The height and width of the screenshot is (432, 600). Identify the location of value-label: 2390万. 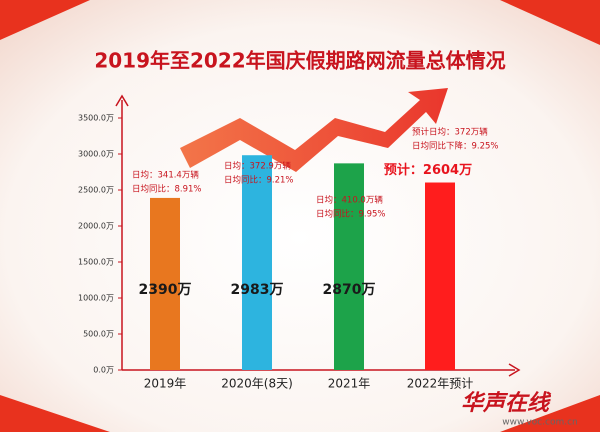
(165, 290).